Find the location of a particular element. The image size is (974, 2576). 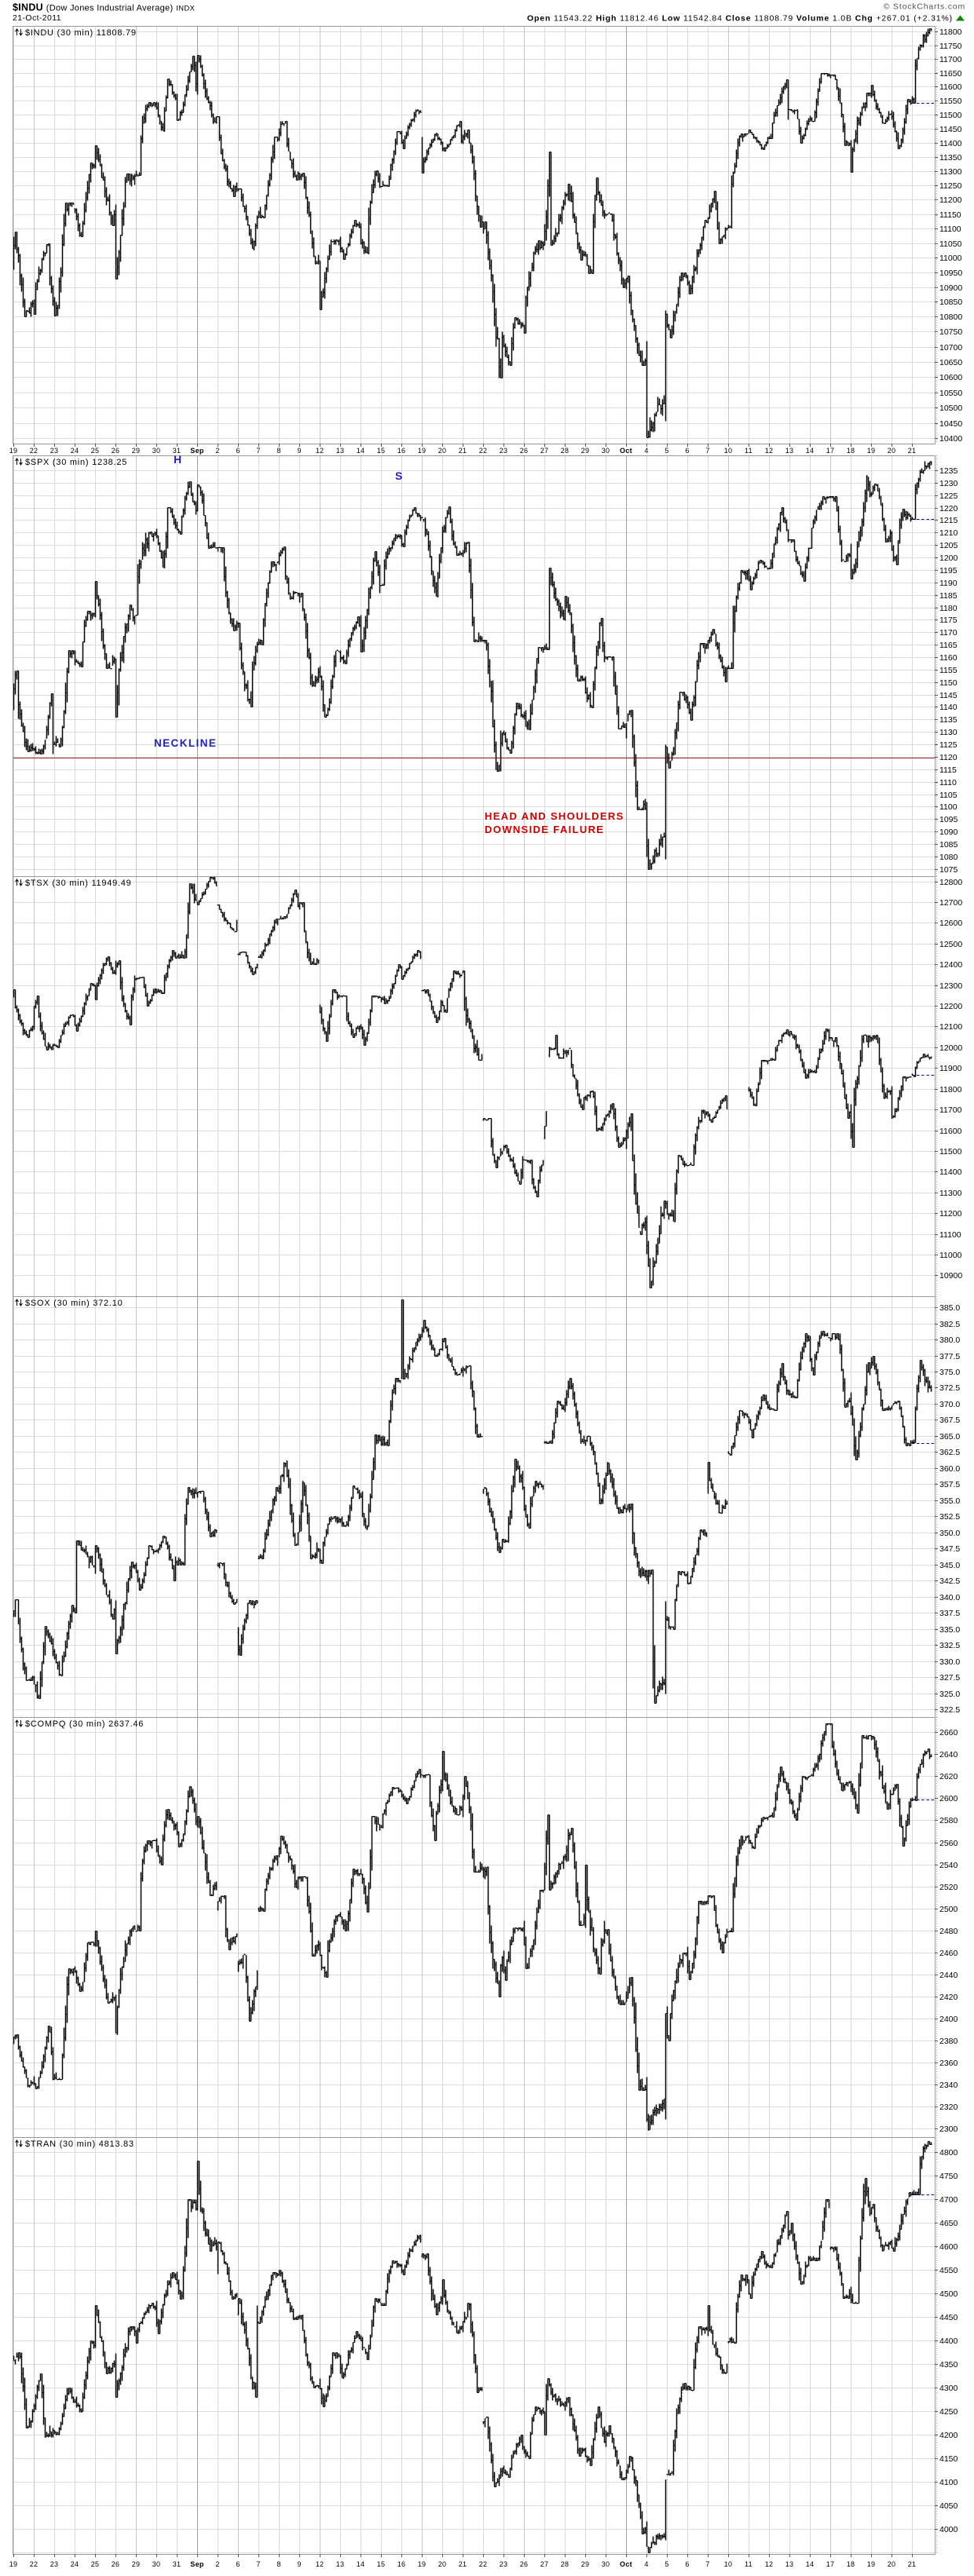

svg-text: 10400 is located at coordinates (950, 439).